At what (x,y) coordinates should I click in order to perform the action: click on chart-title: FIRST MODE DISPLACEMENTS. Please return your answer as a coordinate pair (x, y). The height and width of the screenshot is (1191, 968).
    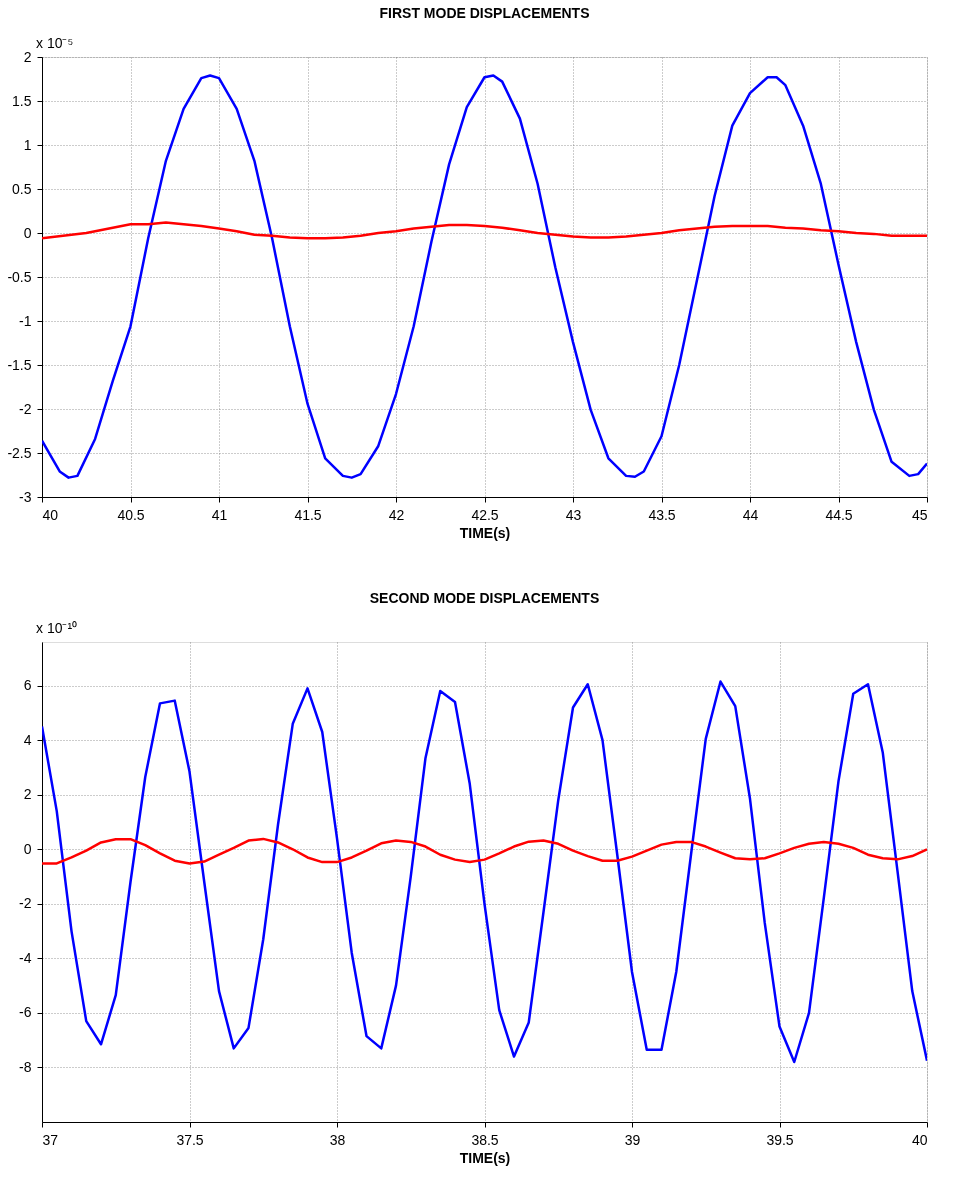
    Looking at the image, I should click on (484, 13).